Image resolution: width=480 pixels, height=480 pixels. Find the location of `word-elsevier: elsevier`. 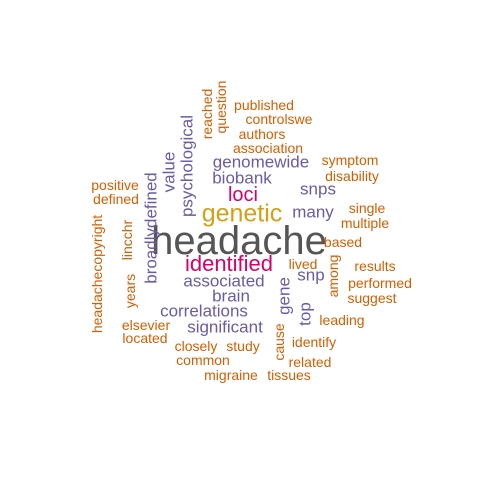

word-elsevier: elsevier is located at coordinates (146, 325).